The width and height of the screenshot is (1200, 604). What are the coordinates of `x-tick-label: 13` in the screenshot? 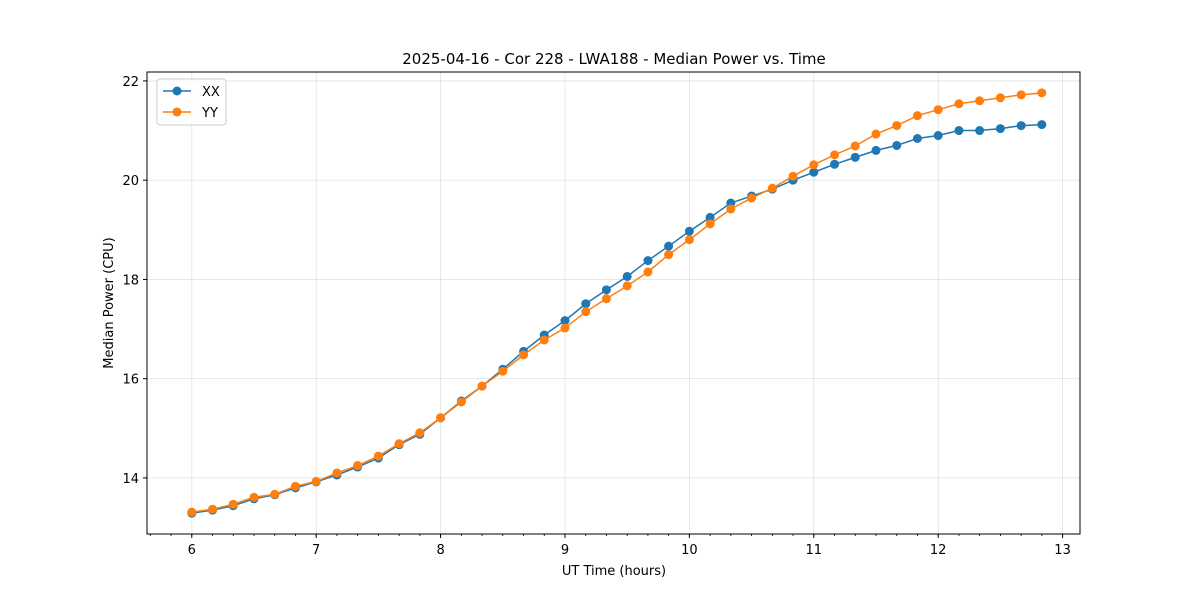 It's located at (1062, 550).